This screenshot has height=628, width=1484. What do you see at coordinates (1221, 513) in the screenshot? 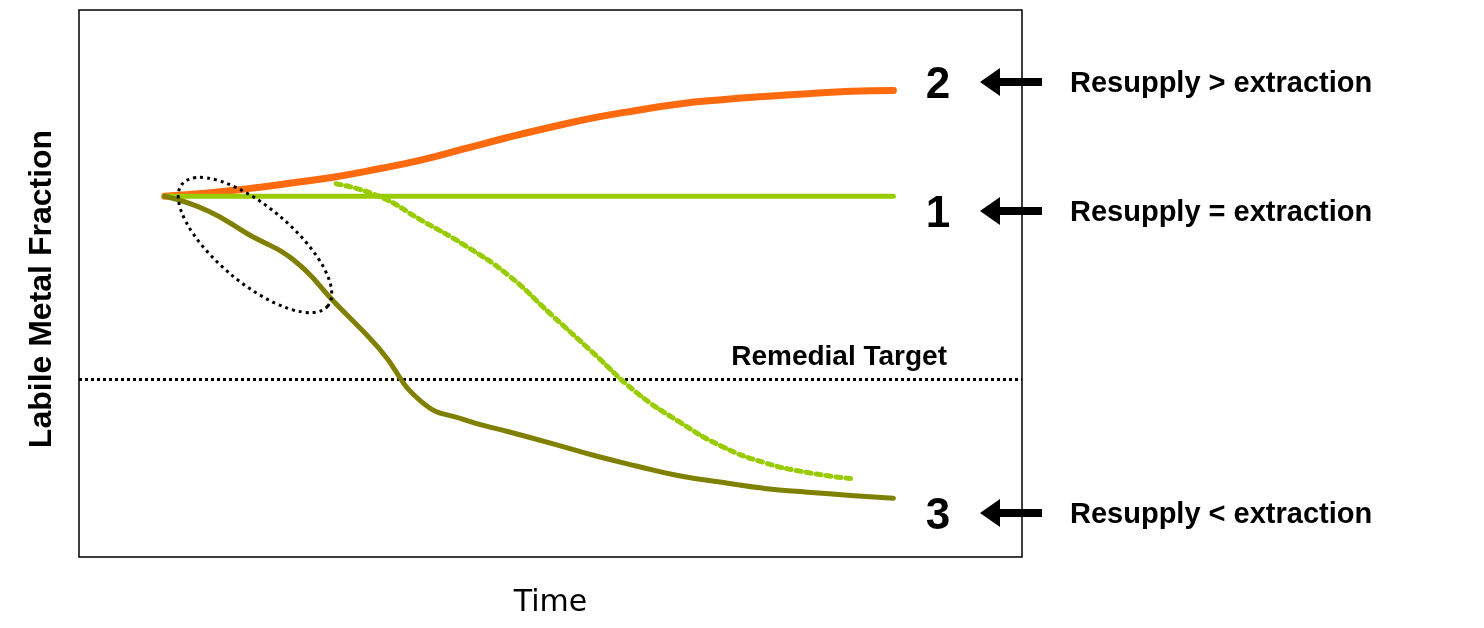
I see `text: Resupply < extraction` at bounding box center [1221, 513].